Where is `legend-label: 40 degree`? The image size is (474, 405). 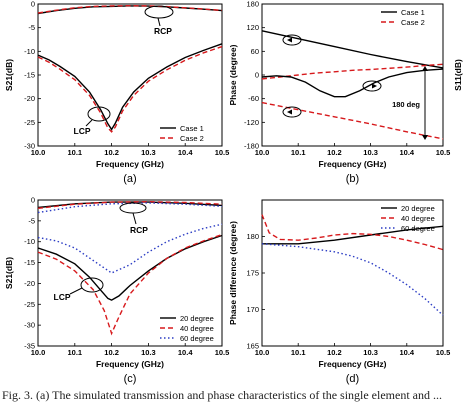
legend-label: 40 degree is located at coordinates (197, 328).